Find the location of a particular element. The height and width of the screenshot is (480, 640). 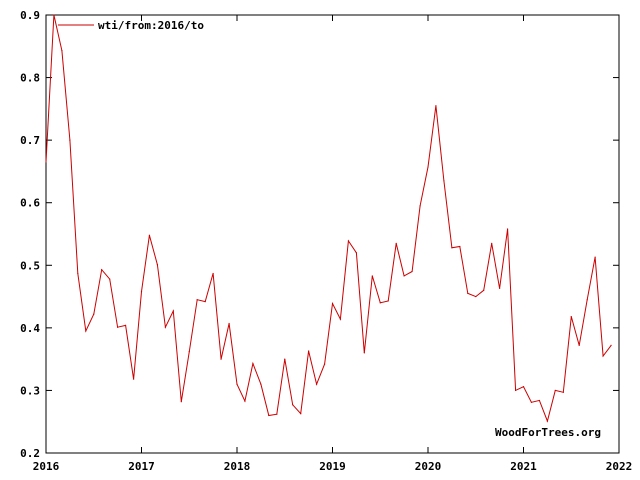

legend: wti/from:2016/to is located at coordinates (131, 25).